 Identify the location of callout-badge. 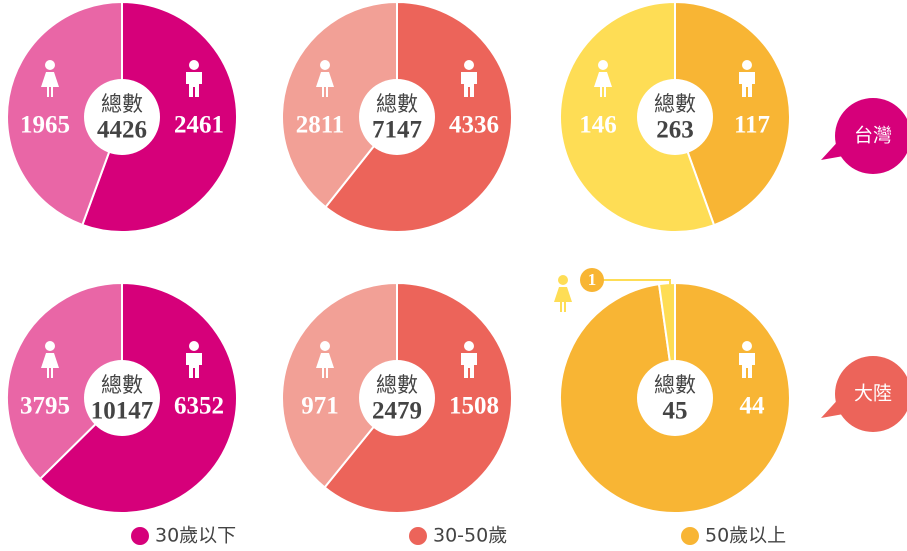
(592, 280).